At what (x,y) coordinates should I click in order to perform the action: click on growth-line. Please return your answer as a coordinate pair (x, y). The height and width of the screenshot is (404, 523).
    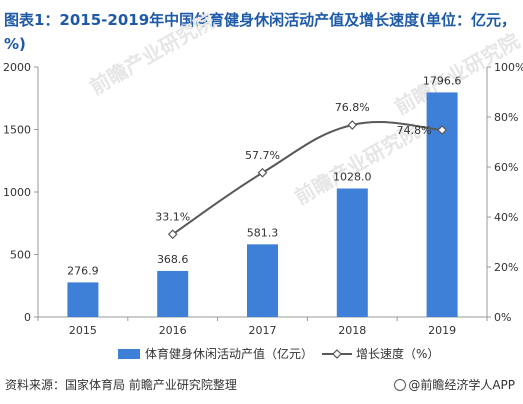
    Looking at the image, I should click on (307, 178).